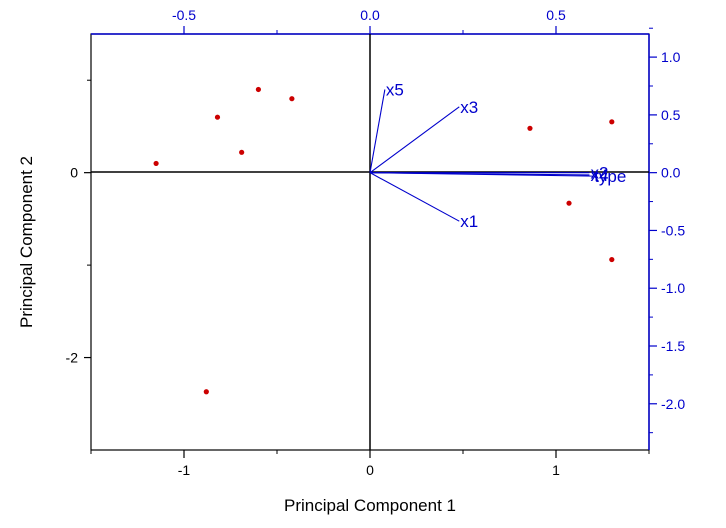 This screenshot has height=528, width=726. I want to click on loading-label-x4: x4, so click(599, 175).